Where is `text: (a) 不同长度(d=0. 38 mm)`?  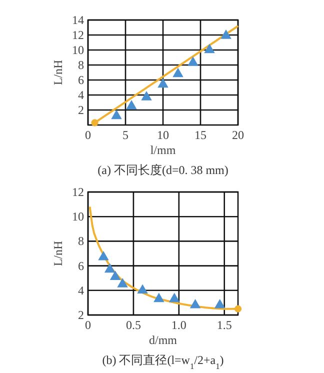 text: (a) 不同长度(d=0. 38 mm) is located at coordinates (163, 170).